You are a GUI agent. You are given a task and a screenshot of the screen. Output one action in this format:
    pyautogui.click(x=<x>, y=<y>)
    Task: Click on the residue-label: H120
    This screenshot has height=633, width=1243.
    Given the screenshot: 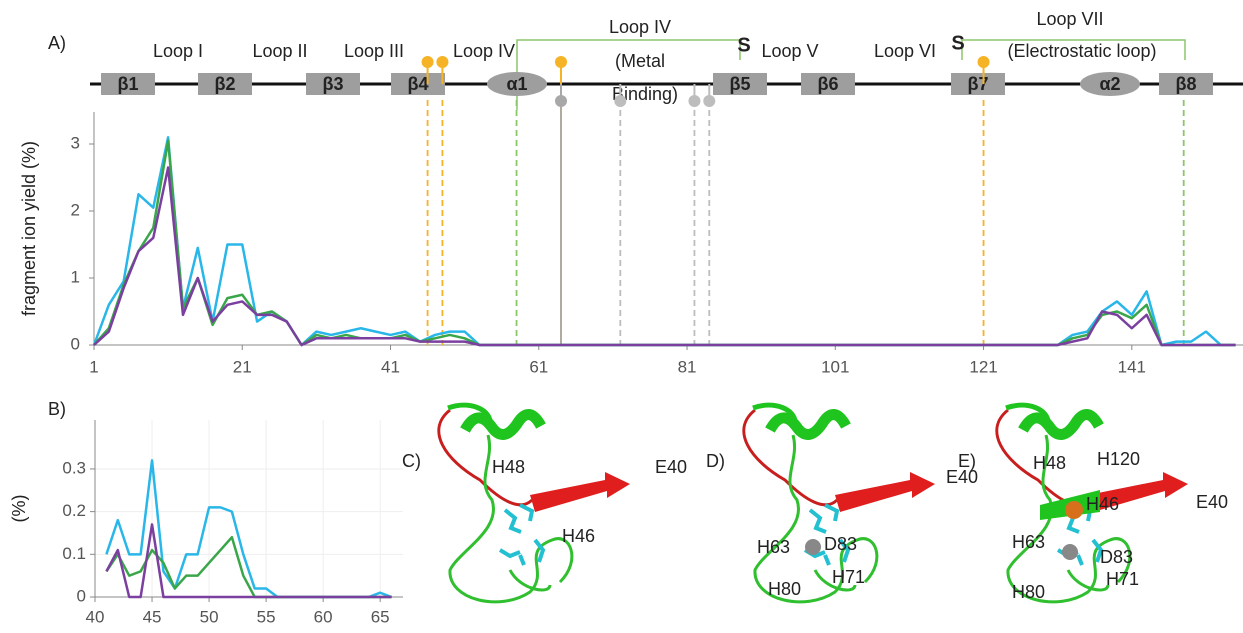 What is the action you would take?
    pyautogui.click(x=1118, y=459)
    